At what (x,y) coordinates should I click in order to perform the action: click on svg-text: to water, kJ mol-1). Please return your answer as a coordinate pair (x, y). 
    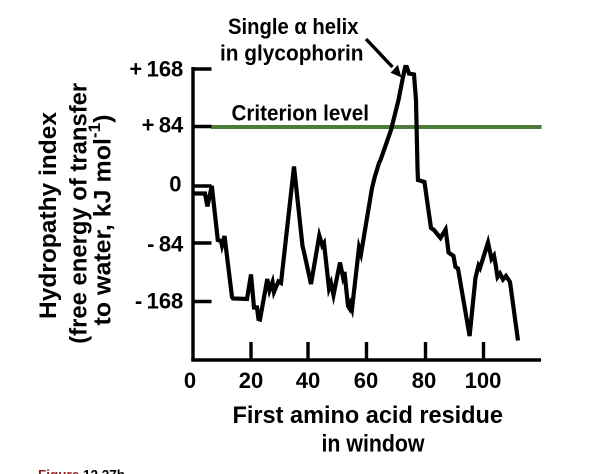
    Looking at the image, I should click on (101, 219).